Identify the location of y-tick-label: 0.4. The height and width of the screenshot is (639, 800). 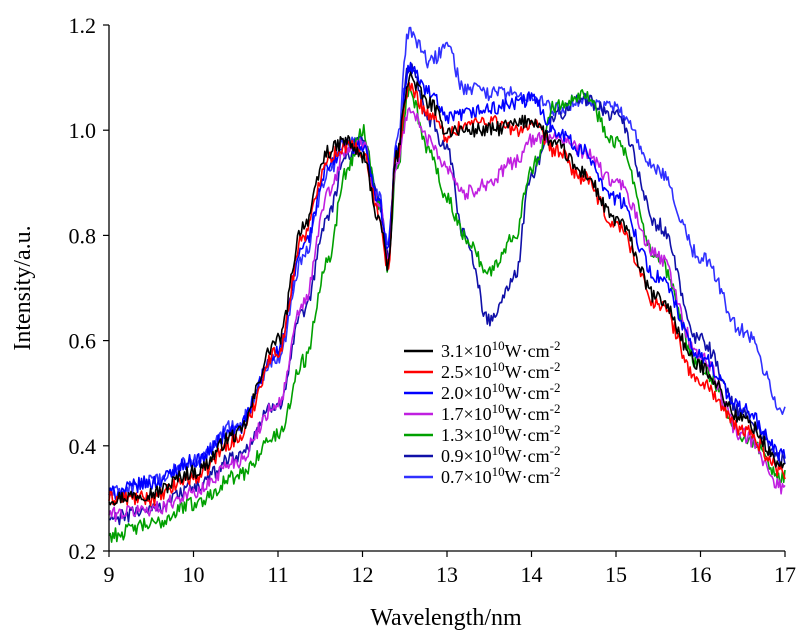
(83, 446).